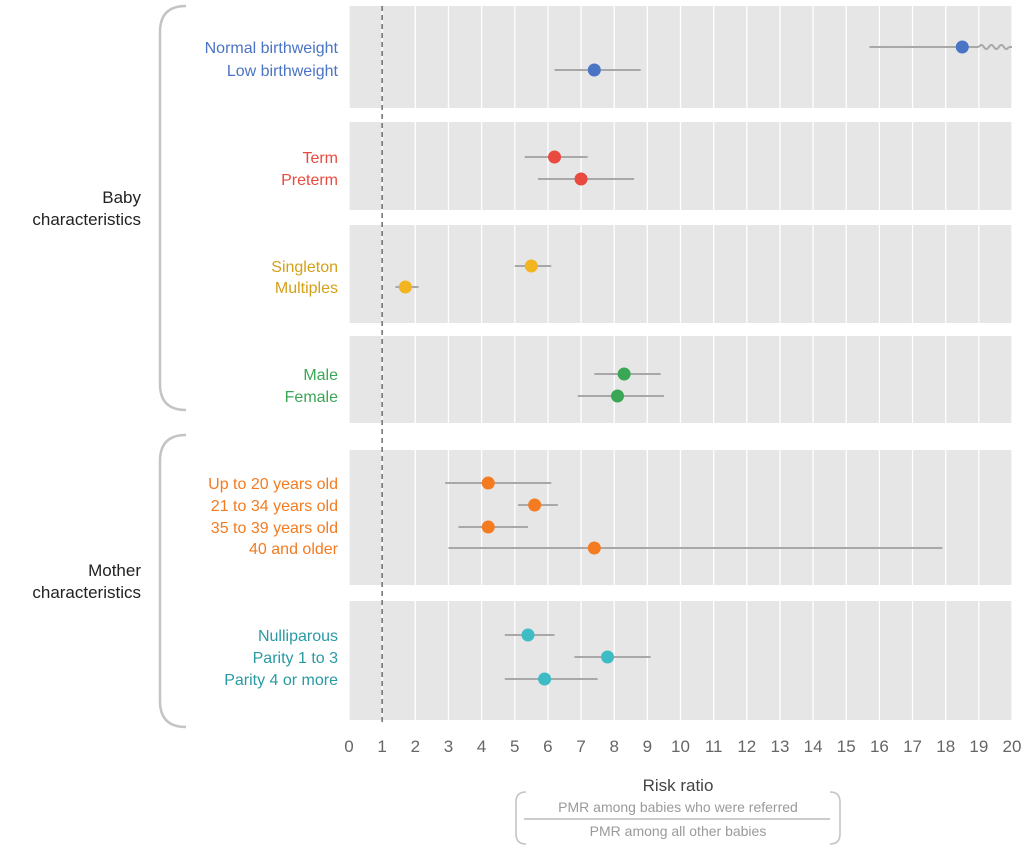 Image resolution: width=1024 pixels, height=856 pixels. Describe the element at coordinates (547, 746) in the screenshot. I see `x-tick-label: 6` at that location.